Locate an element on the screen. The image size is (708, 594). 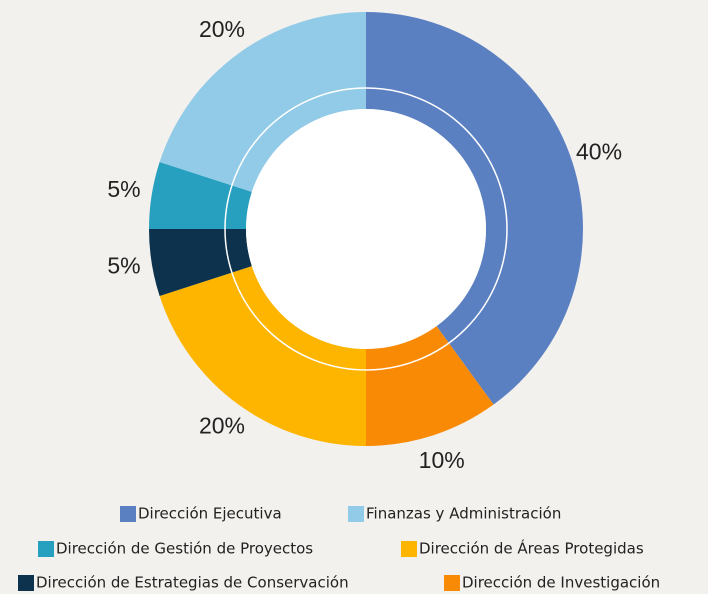
legend-label: Dirección de Áreas Protegidas is located at coordinates (531, 548).